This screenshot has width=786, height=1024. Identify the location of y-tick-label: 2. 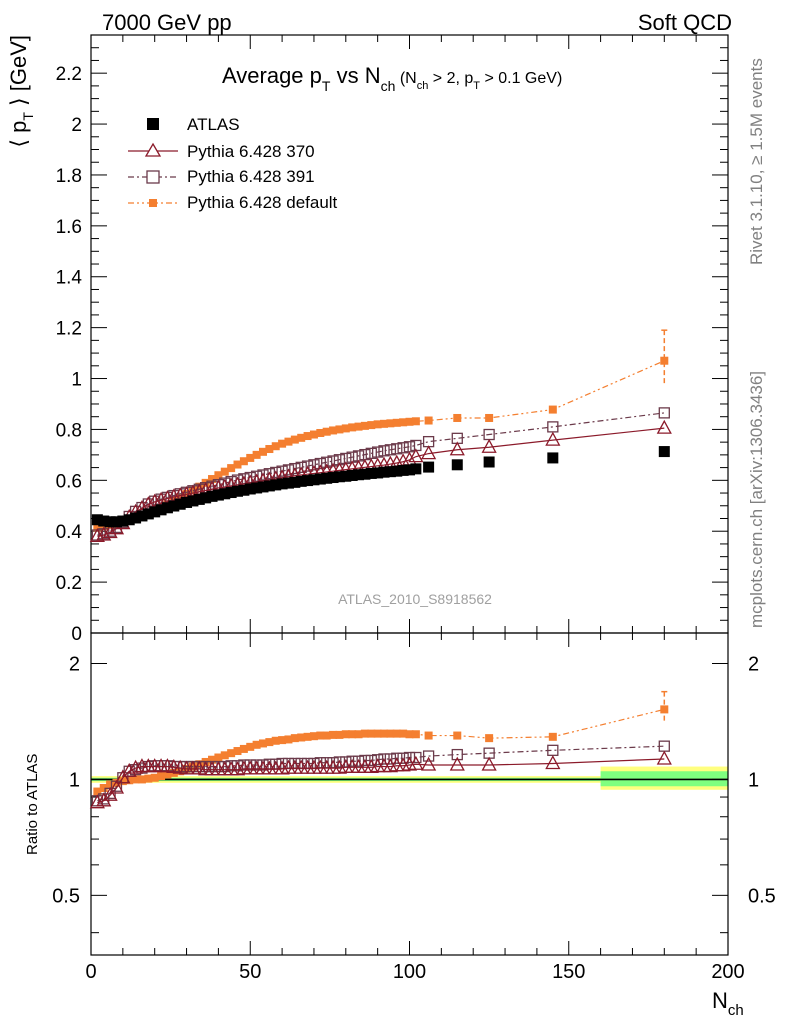
(76, 125).